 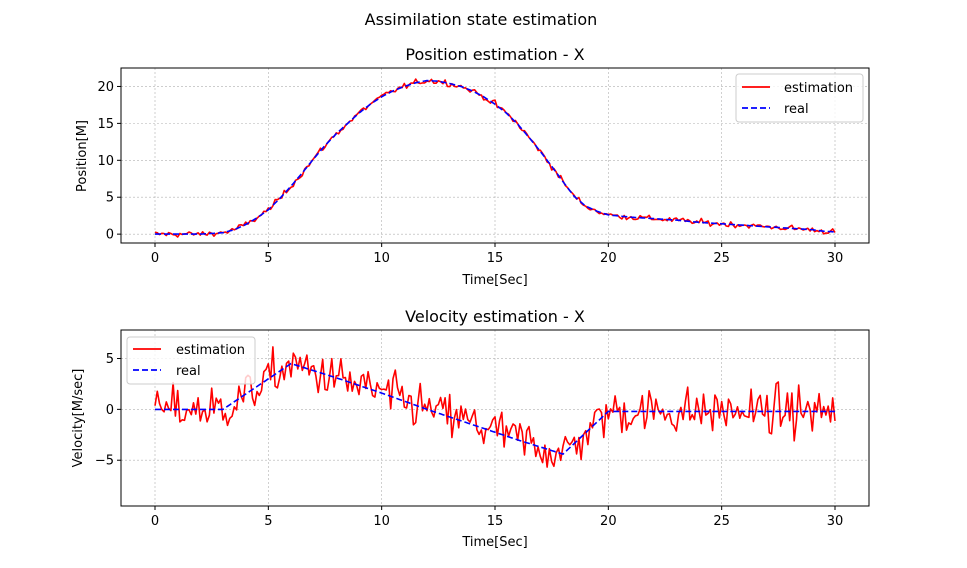 I want to click on position-legend-estimation-label: estimation, so click(x=818, y=88).